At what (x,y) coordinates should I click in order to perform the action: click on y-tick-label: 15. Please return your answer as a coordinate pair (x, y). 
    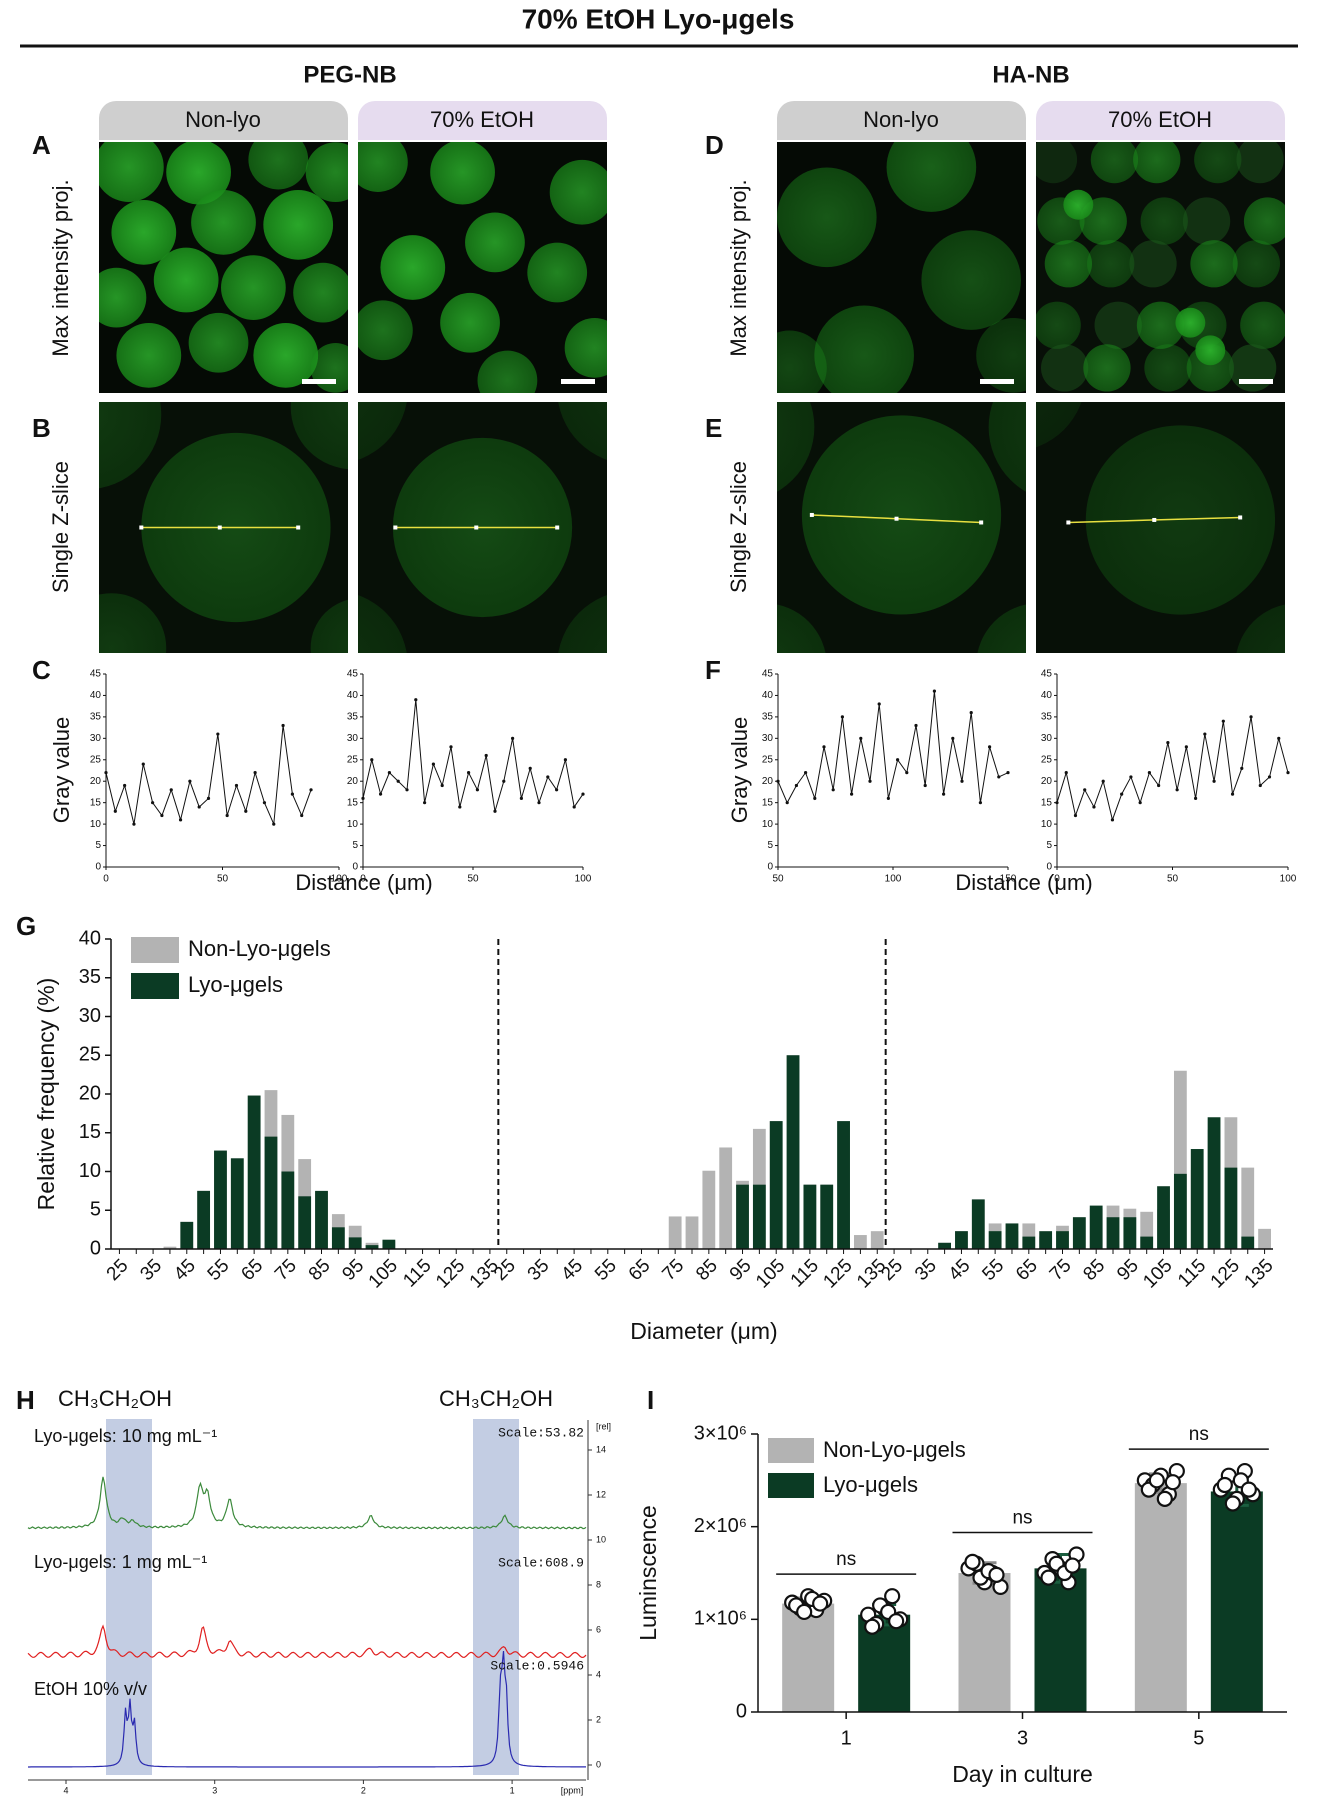
    Looking at the image, I should click on (768, 802).